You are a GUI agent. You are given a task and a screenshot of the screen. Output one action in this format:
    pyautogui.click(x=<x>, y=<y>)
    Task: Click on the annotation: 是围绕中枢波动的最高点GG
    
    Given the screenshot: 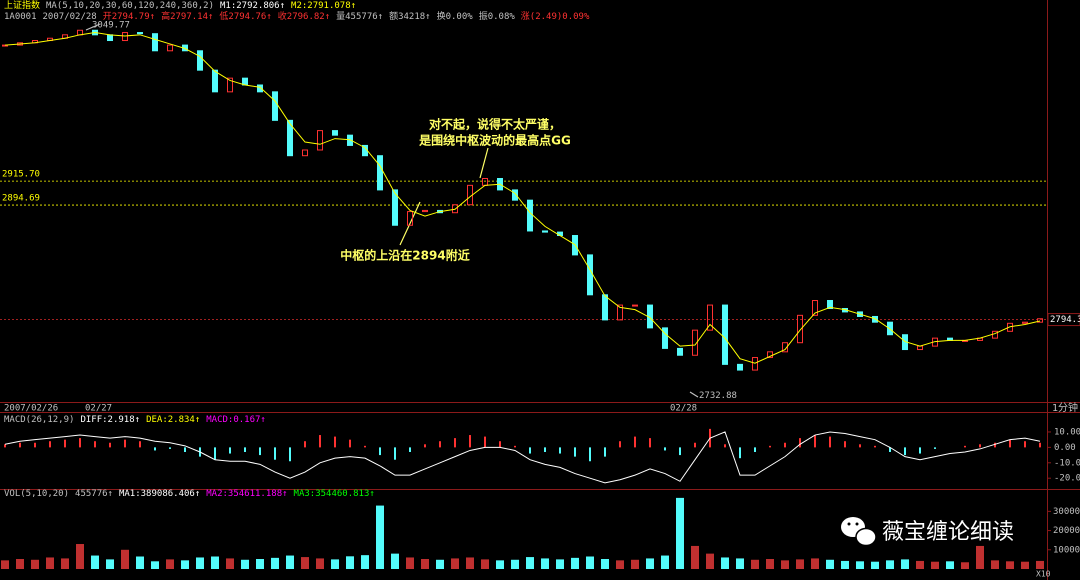 What is the action you would take?
    pyautogui.click(x=494, y=140)
    